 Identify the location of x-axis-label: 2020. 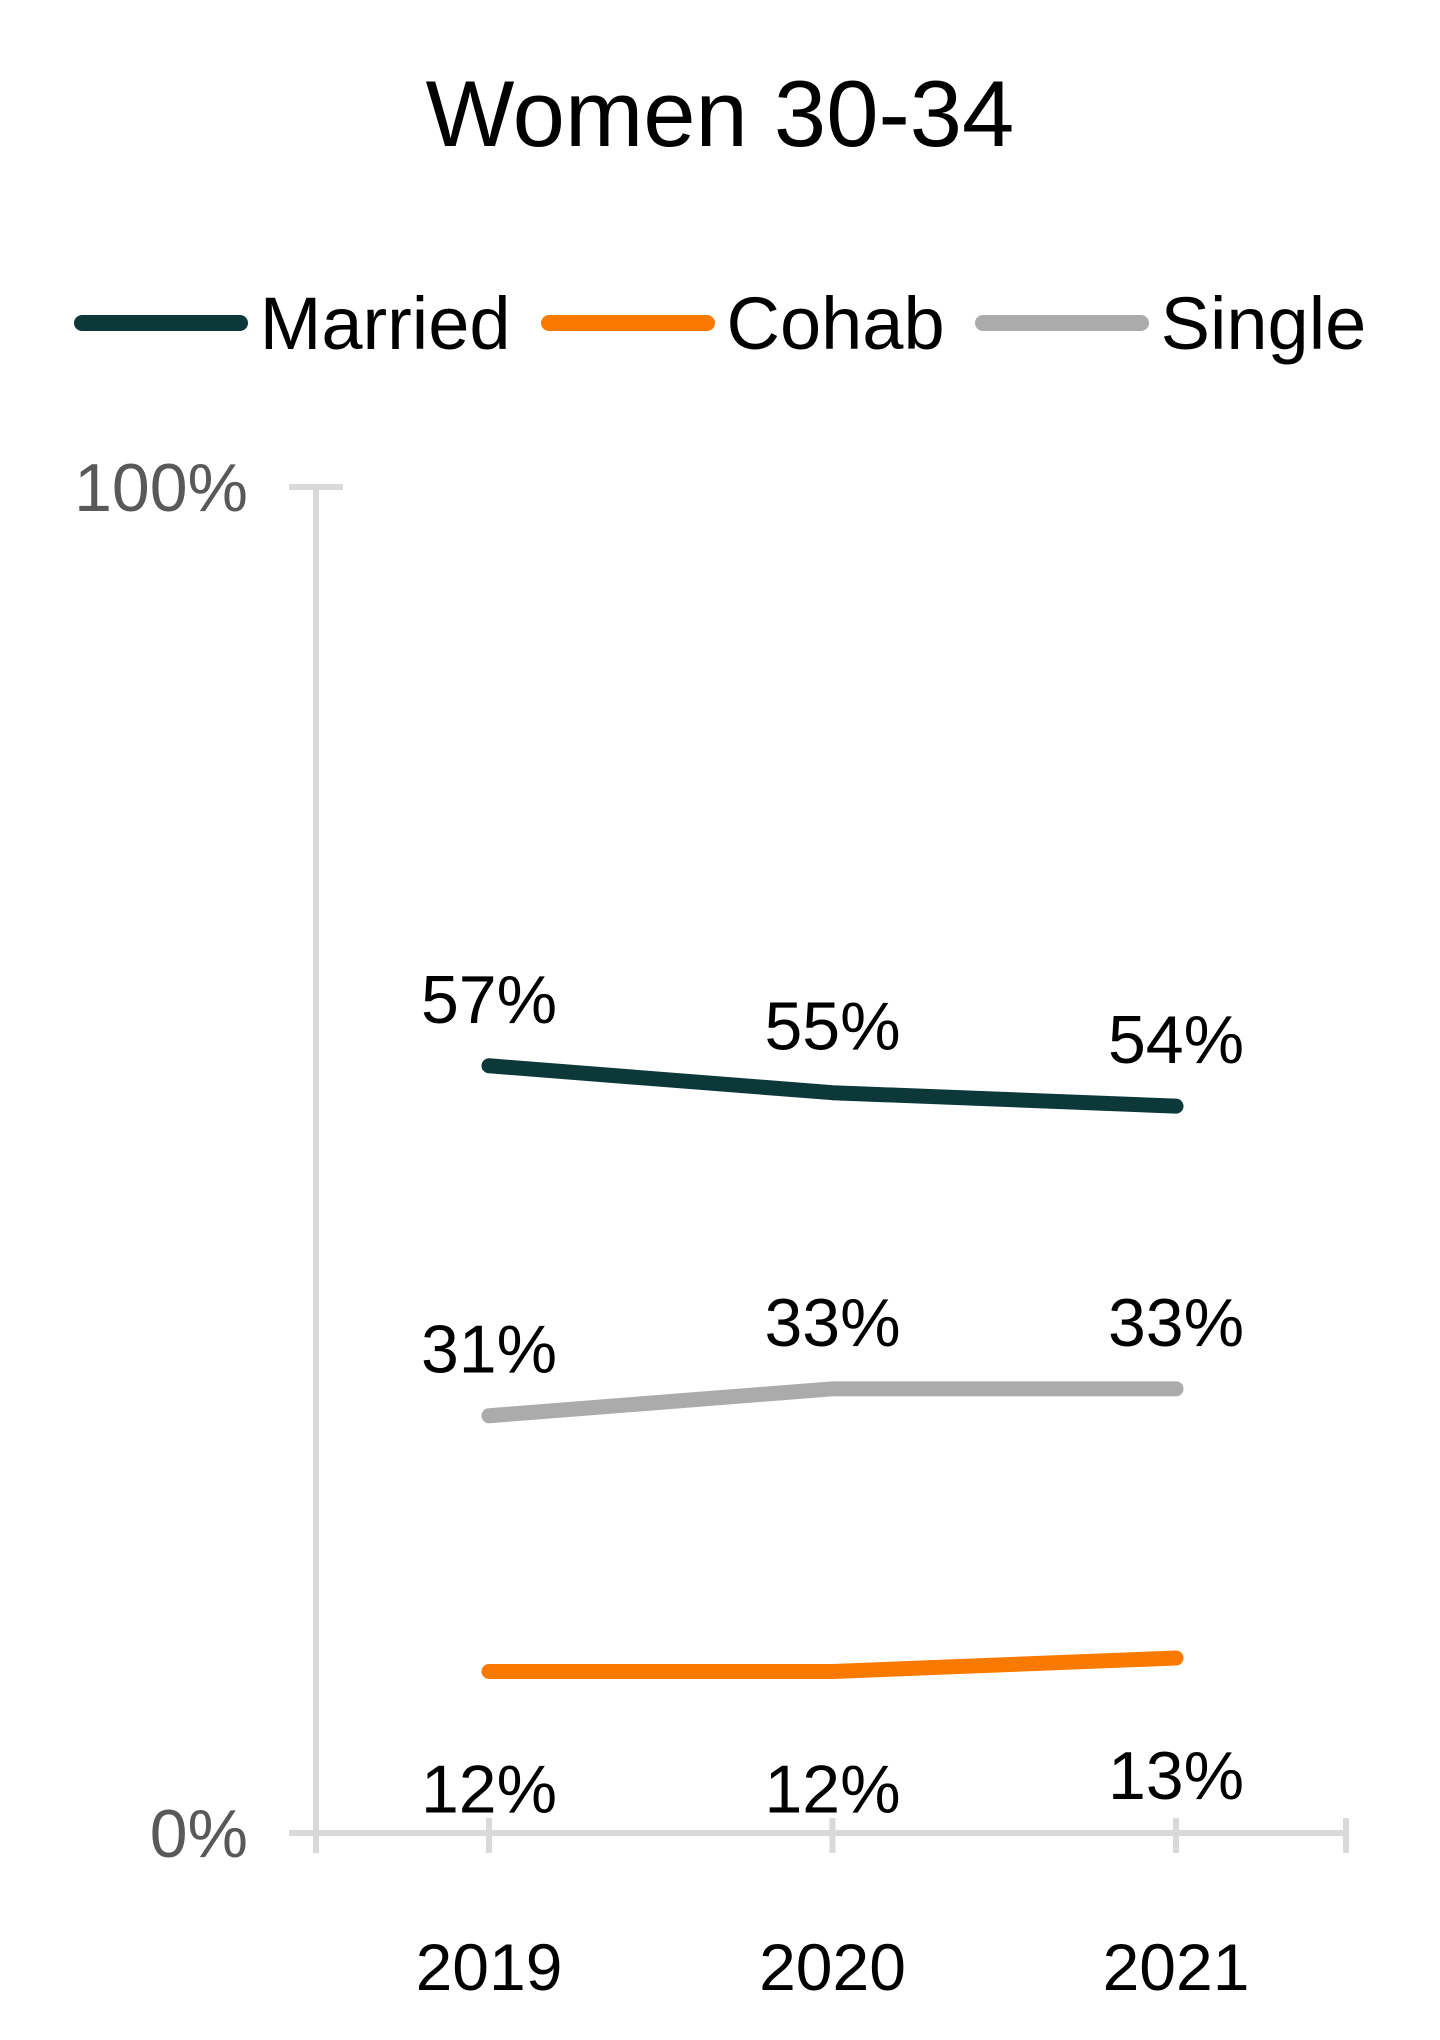
(832, 1967).